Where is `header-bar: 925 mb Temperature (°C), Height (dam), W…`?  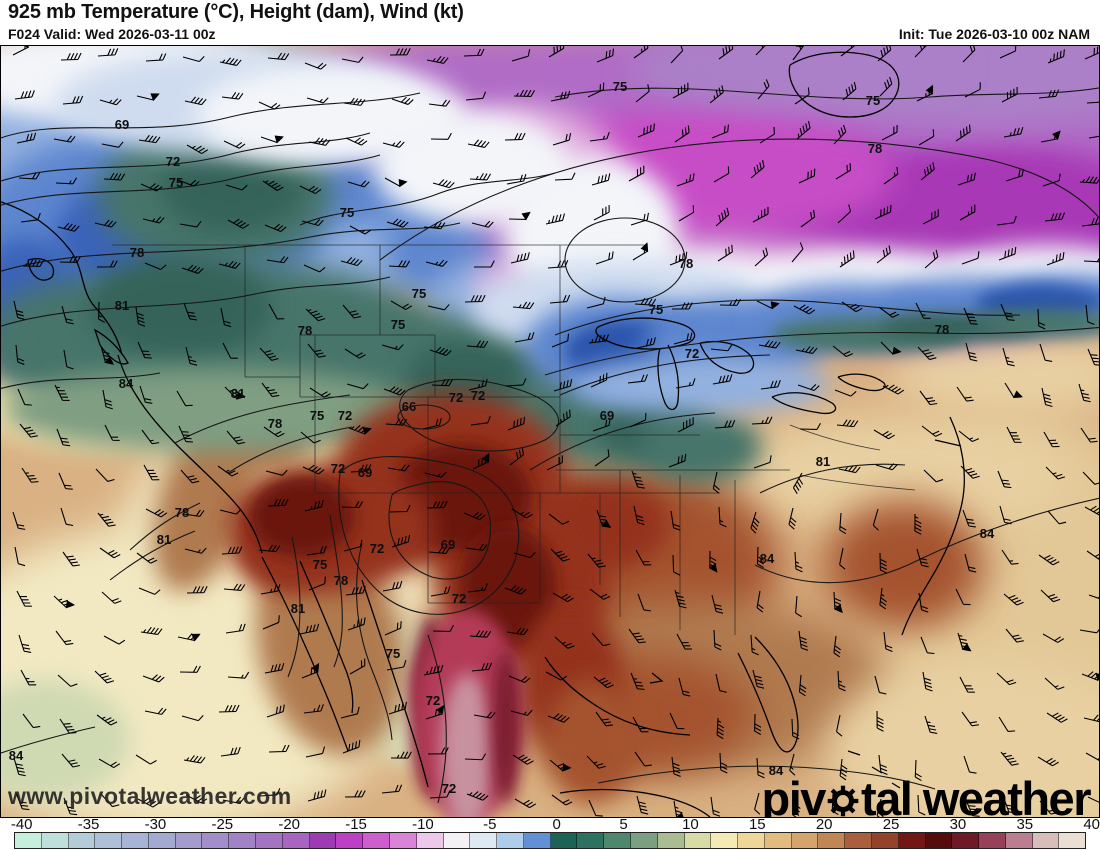
header-bar: 925 mb Temperature (°C), Height (dam), W… is located at coordinates (550, 22).